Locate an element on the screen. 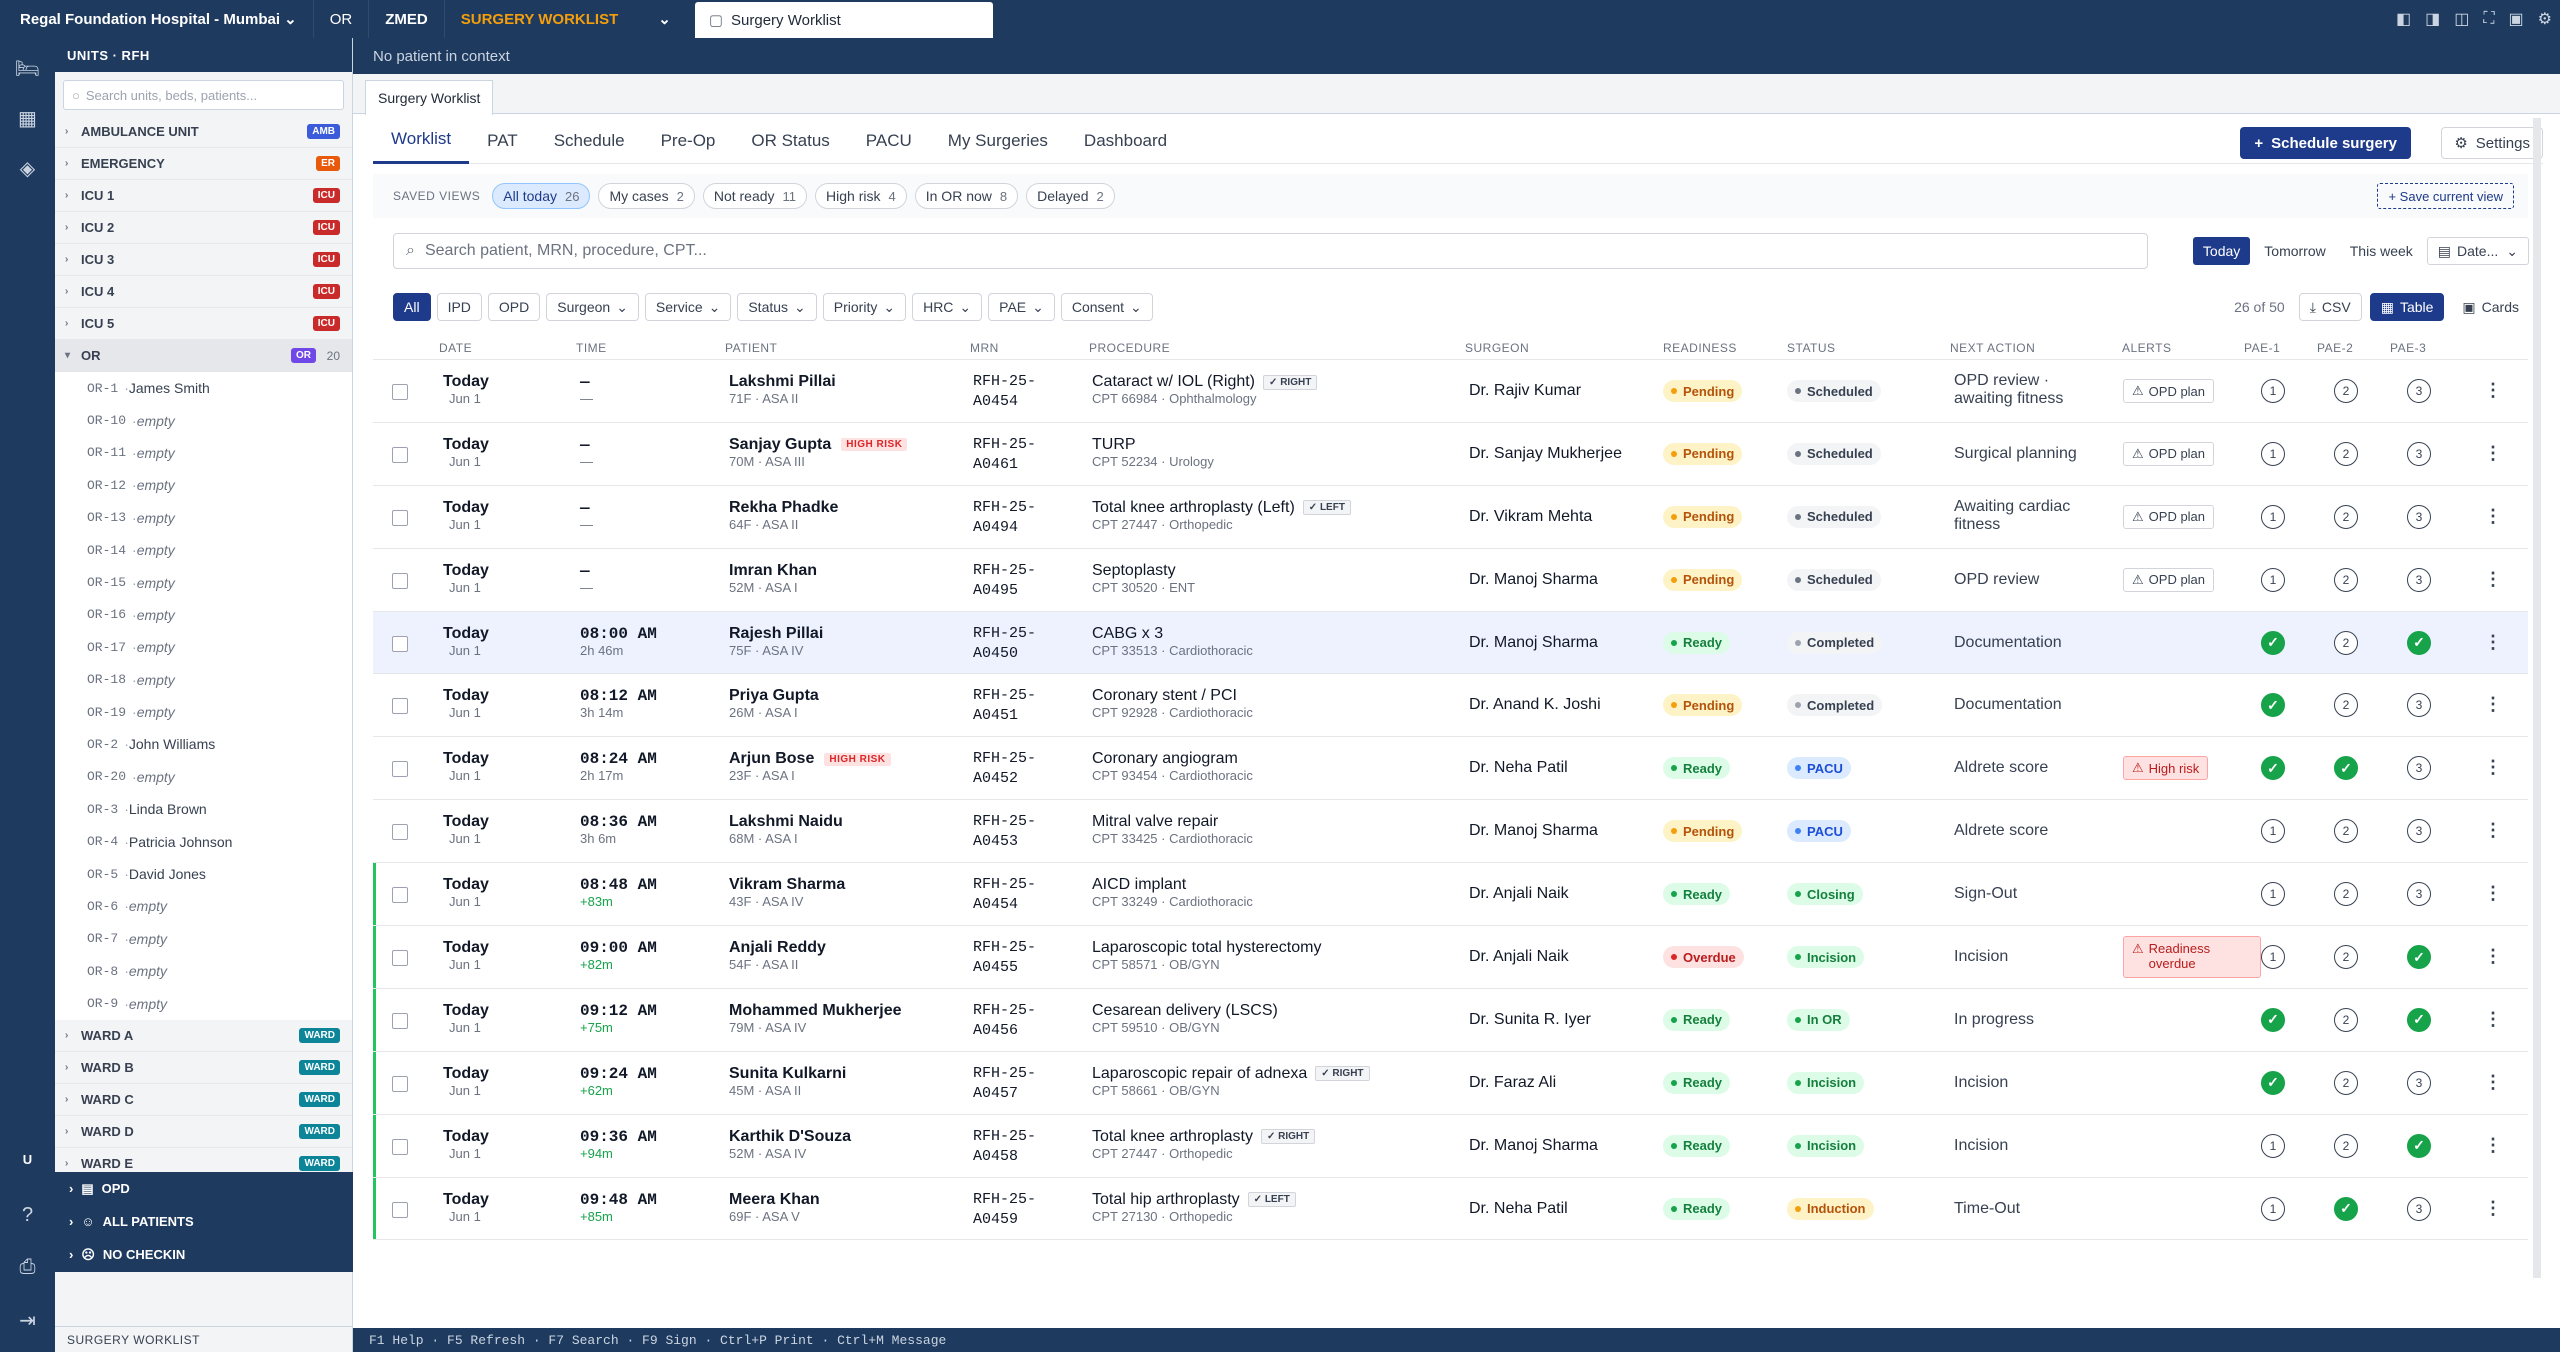 The height and width of the screenshot is (1352, 2560). date-this-week: This week is located at coordinates (2381, 251).